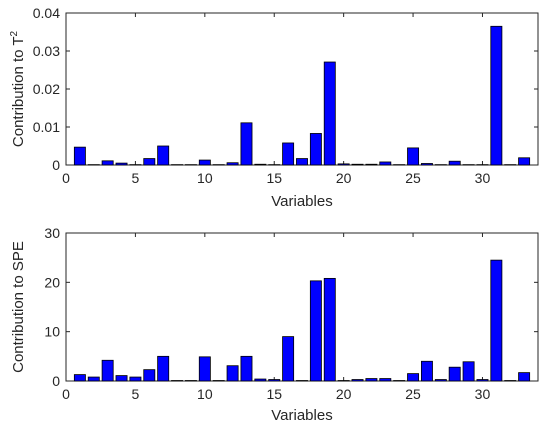 The image size is (550, 428). Describe the element at coordinates (18, 91) in the screenshot. I see `y-axis-label-text: Contribution to T` at that location.